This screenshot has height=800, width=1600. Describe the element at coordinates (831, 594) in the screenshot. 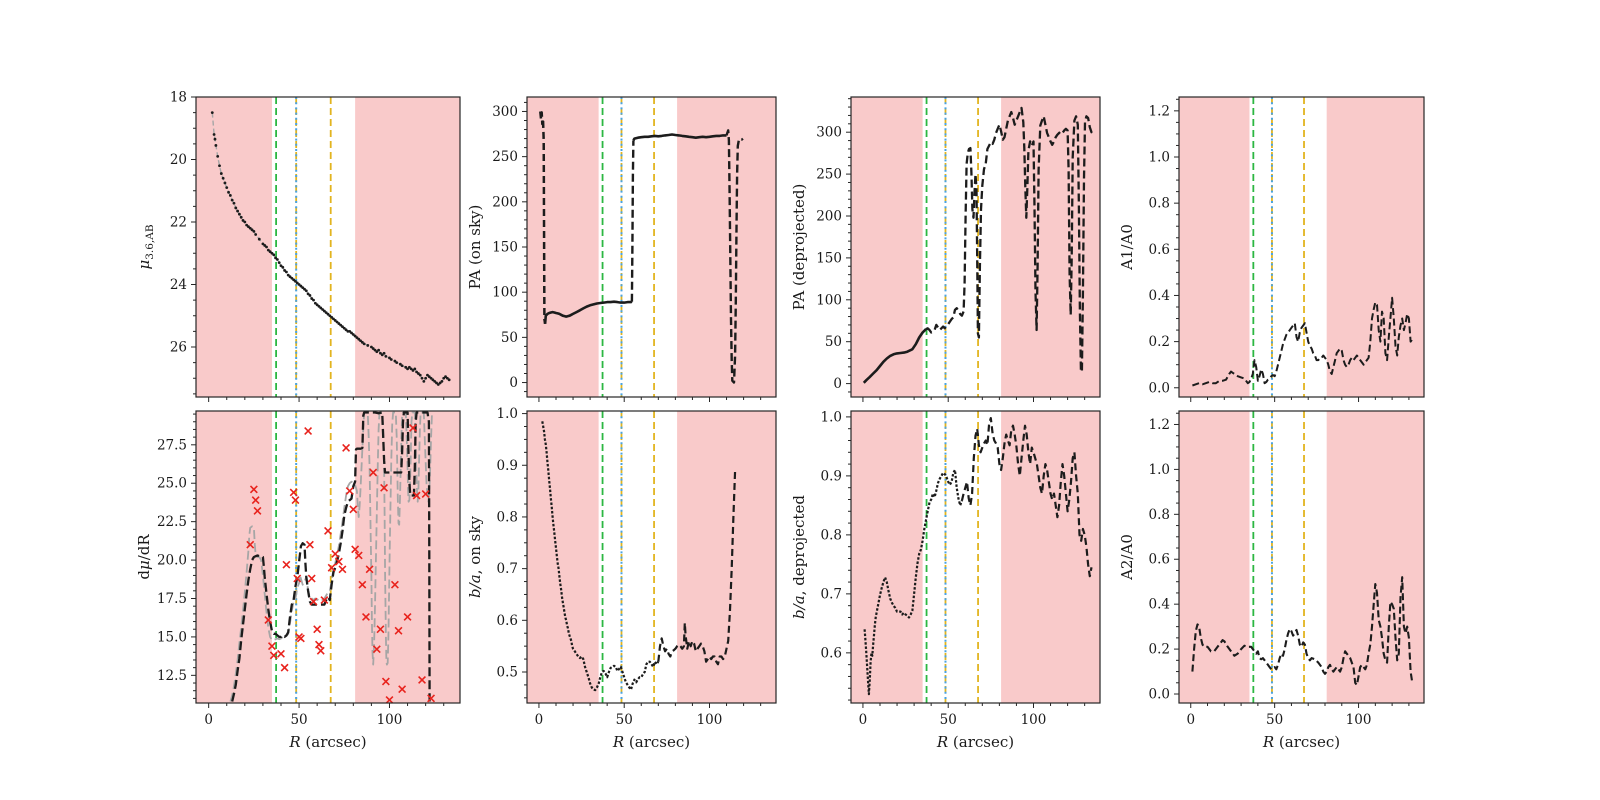

I see `y-tick-label: 0.7` at that location.